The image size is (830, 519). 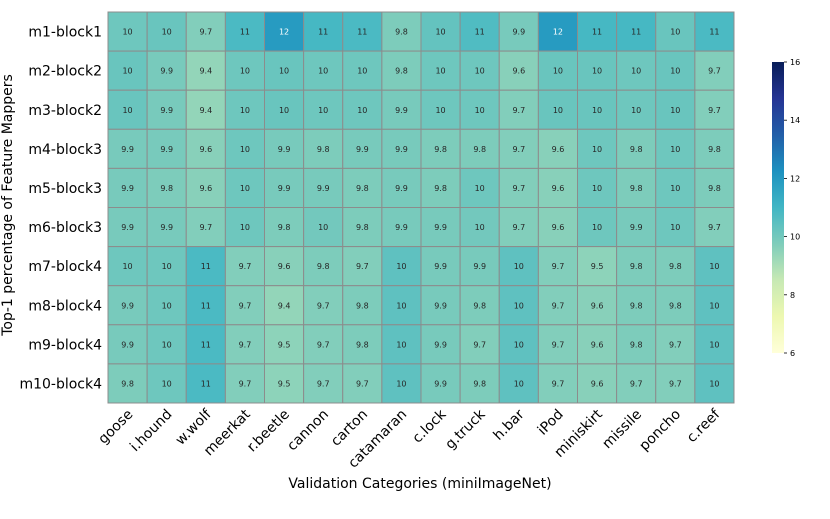 What do you see at coordinates (65, 33) in the screenshot?
I see `row-label: m1-block1` at bounding box center [65, 33].